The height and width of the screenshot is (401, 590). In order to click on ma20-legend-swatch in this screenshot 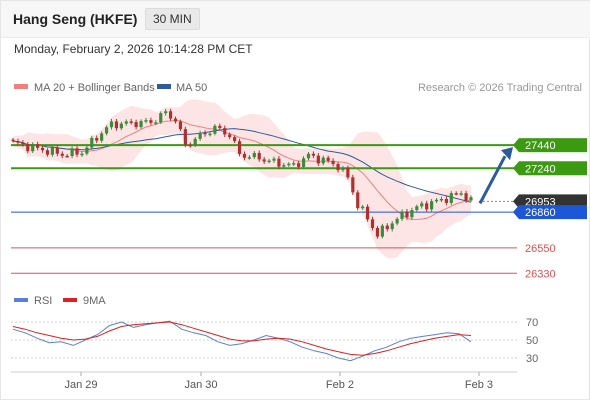, I will do `click(21, 86)`.